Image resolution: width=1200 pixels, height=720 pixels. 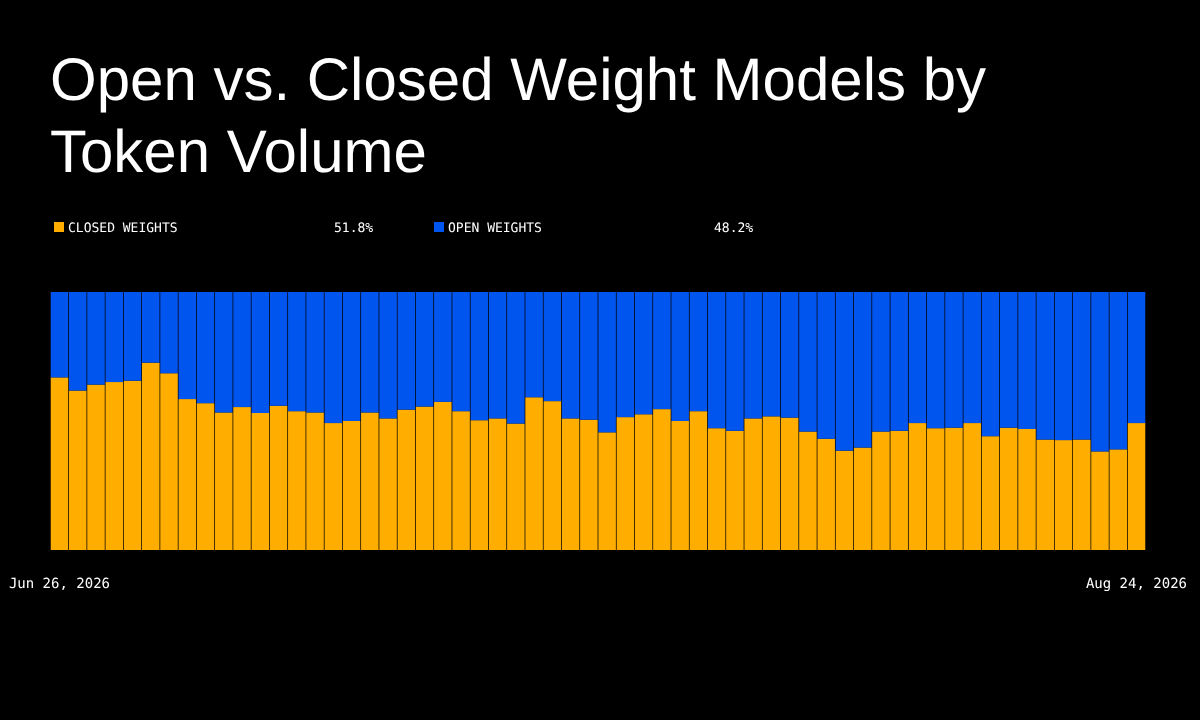 What do you see at coordinates (518, 117) in the screenshot?
I see `chart-title: Open vs. Closed Weight Models by Token Volume` at bounding box center [518, 117].